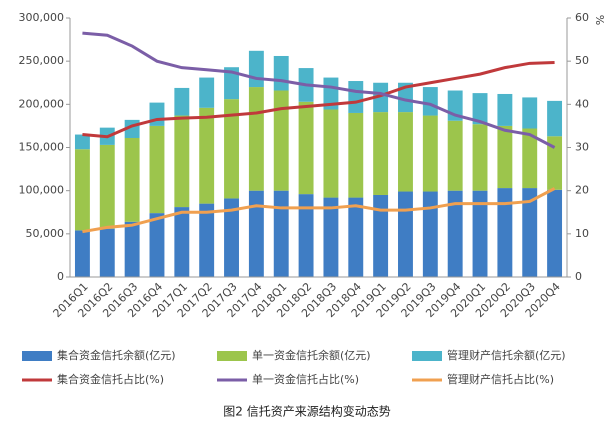  Describe the element at coordinates (582, 190) in the screenshot. I see `y2-tick-label: 20` at that location.